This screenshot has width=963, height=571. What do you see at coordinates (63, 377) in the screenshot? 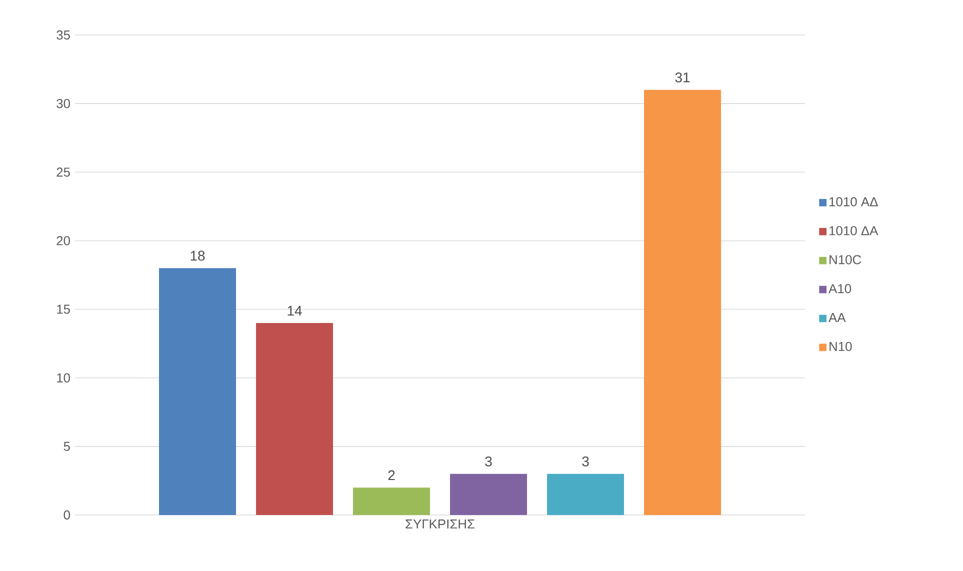
I see `y-tick-label: 10` at bounding box center [63, 377].